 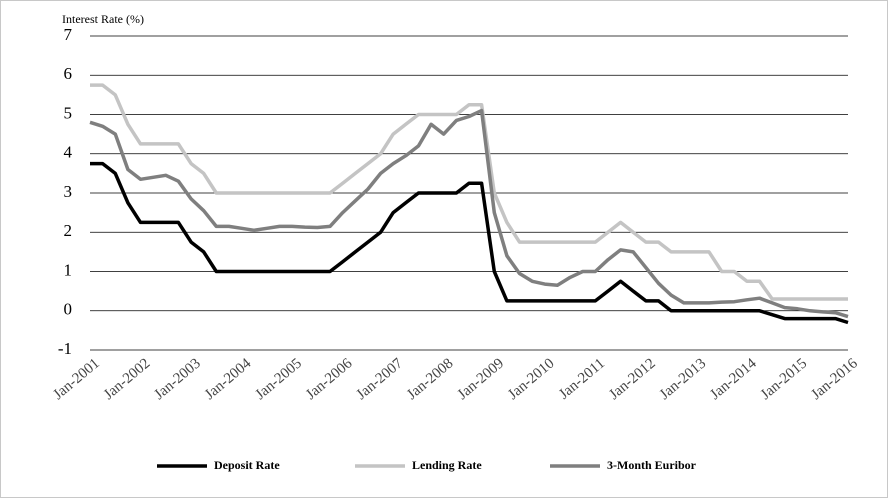 I want to click on y-tick-label: 6, so click(x=68, y=73).